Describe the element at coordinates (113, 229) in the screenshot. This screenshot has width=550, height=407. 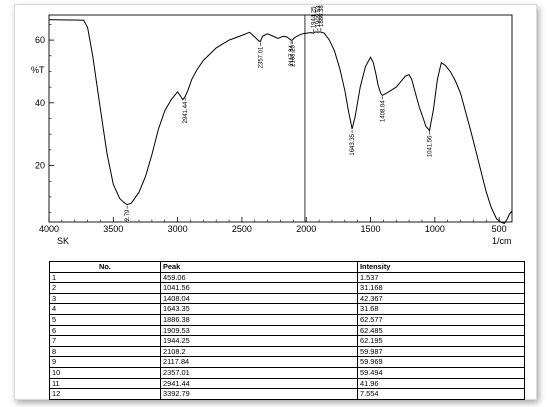
I see `x-tick-label: 3500` at that location.